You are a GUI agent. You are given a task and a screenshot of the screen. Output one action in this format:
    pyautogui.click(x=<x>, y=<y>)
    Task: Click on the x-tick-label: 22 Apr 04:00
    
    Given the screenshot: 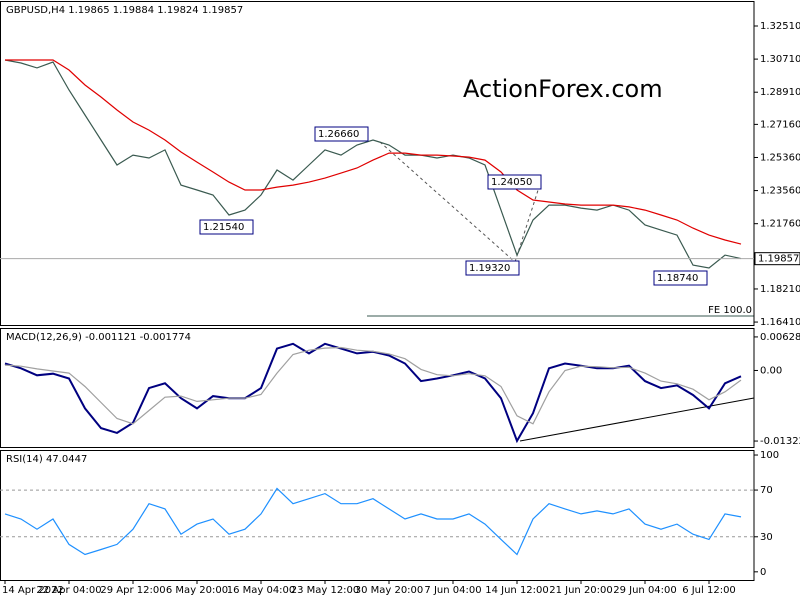 What is the action you would take?
    pyautogui.click(x=68, y=590)
    